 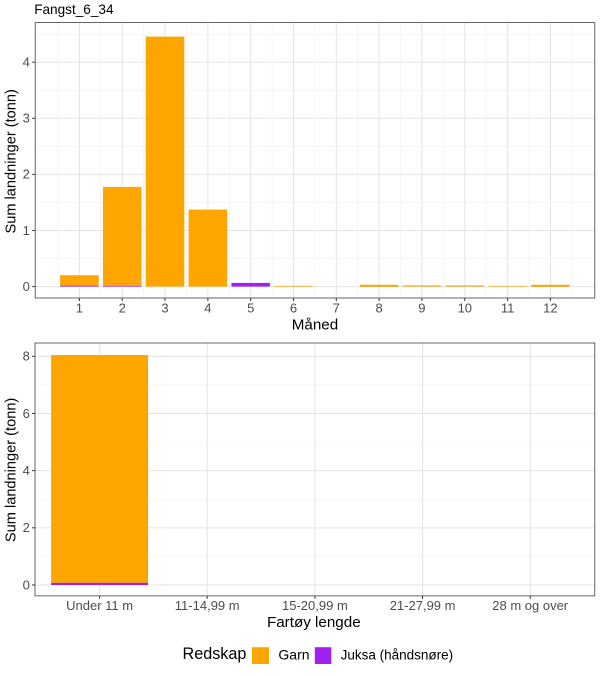 What do you see at coordinates (293, 655) in the screenshot?
I see `svg-text: Garn` at bounding box center [293, 655].